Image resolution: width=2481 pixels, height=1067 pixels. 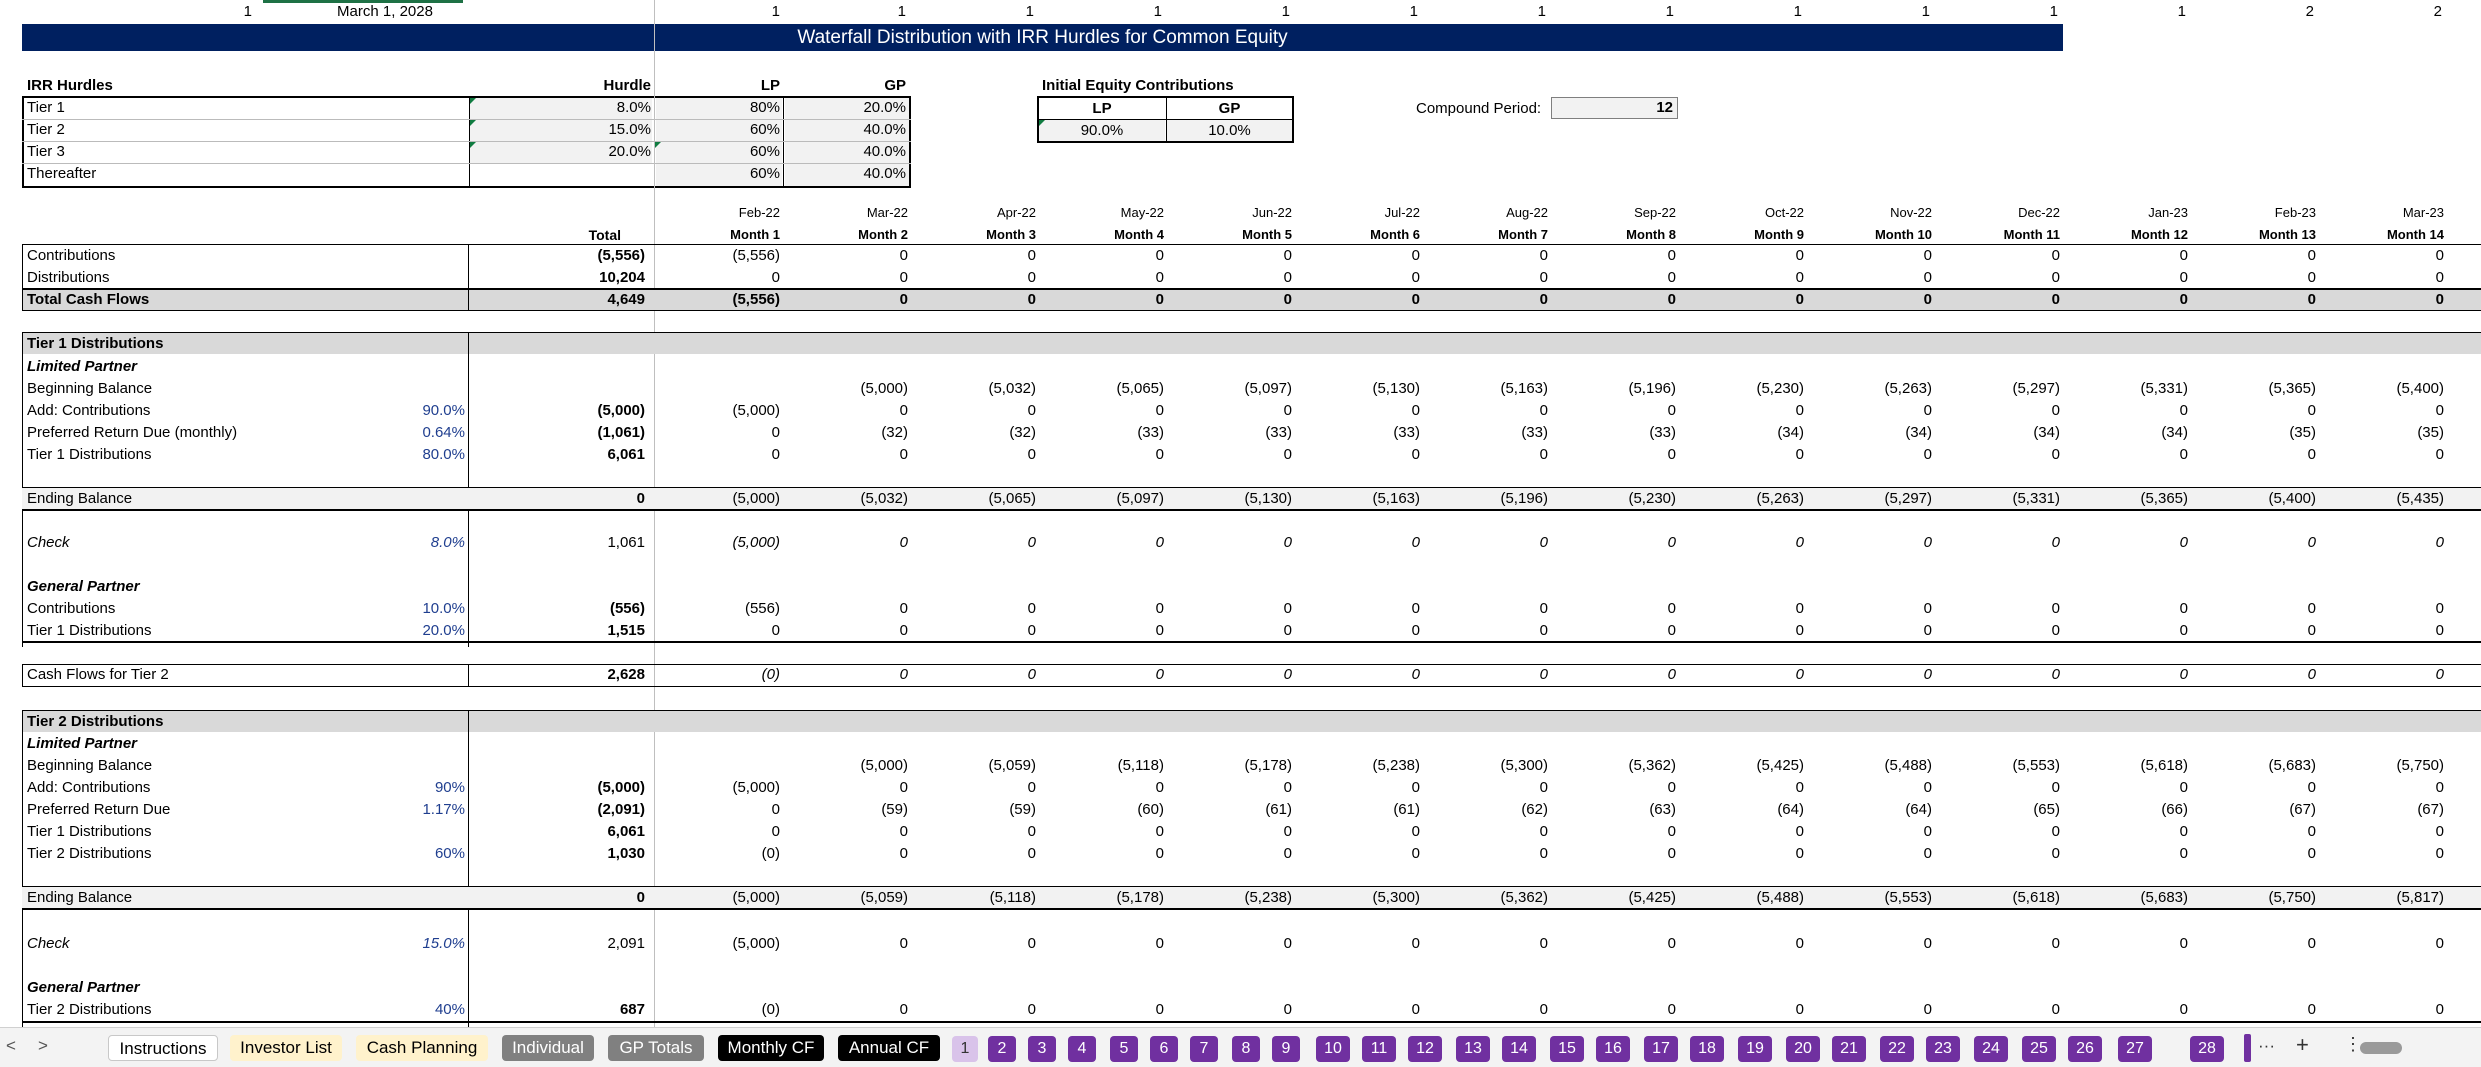 What do you see at coordinates (1012, 498) in the screenshot?
I see `row-value-cell: (5,065)` at bounding box center [1012, 498].